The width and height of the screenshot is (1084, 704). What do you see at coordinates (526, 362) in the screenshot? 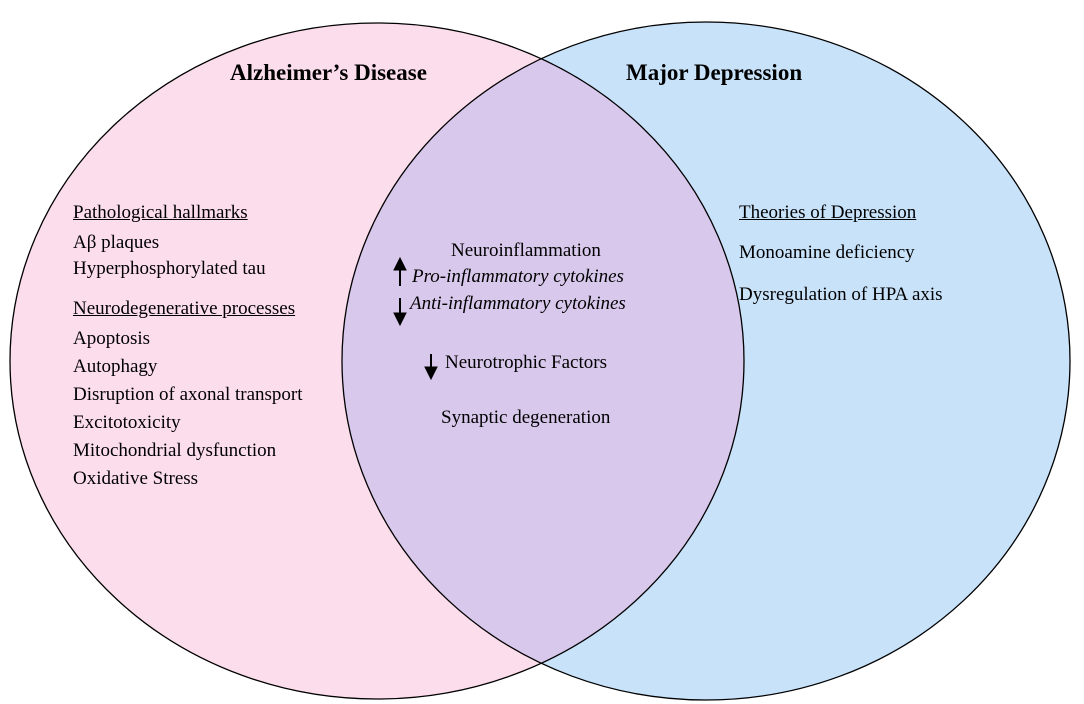
I see `overlap-item-neurotrophic-factors: Neurotrophic Factors` at bounding box center [526, 362].